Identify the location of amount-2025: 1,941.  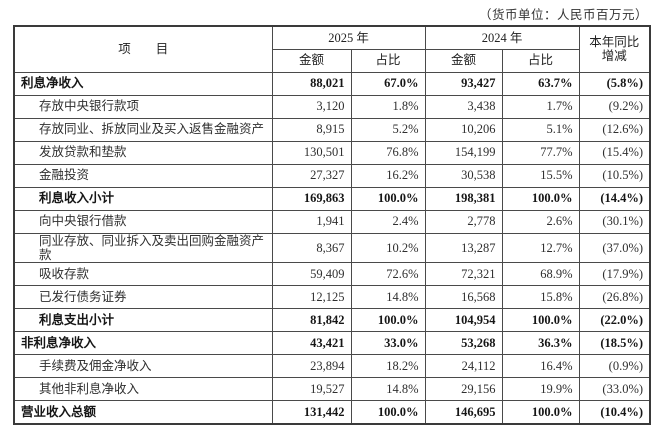
(311, 221).